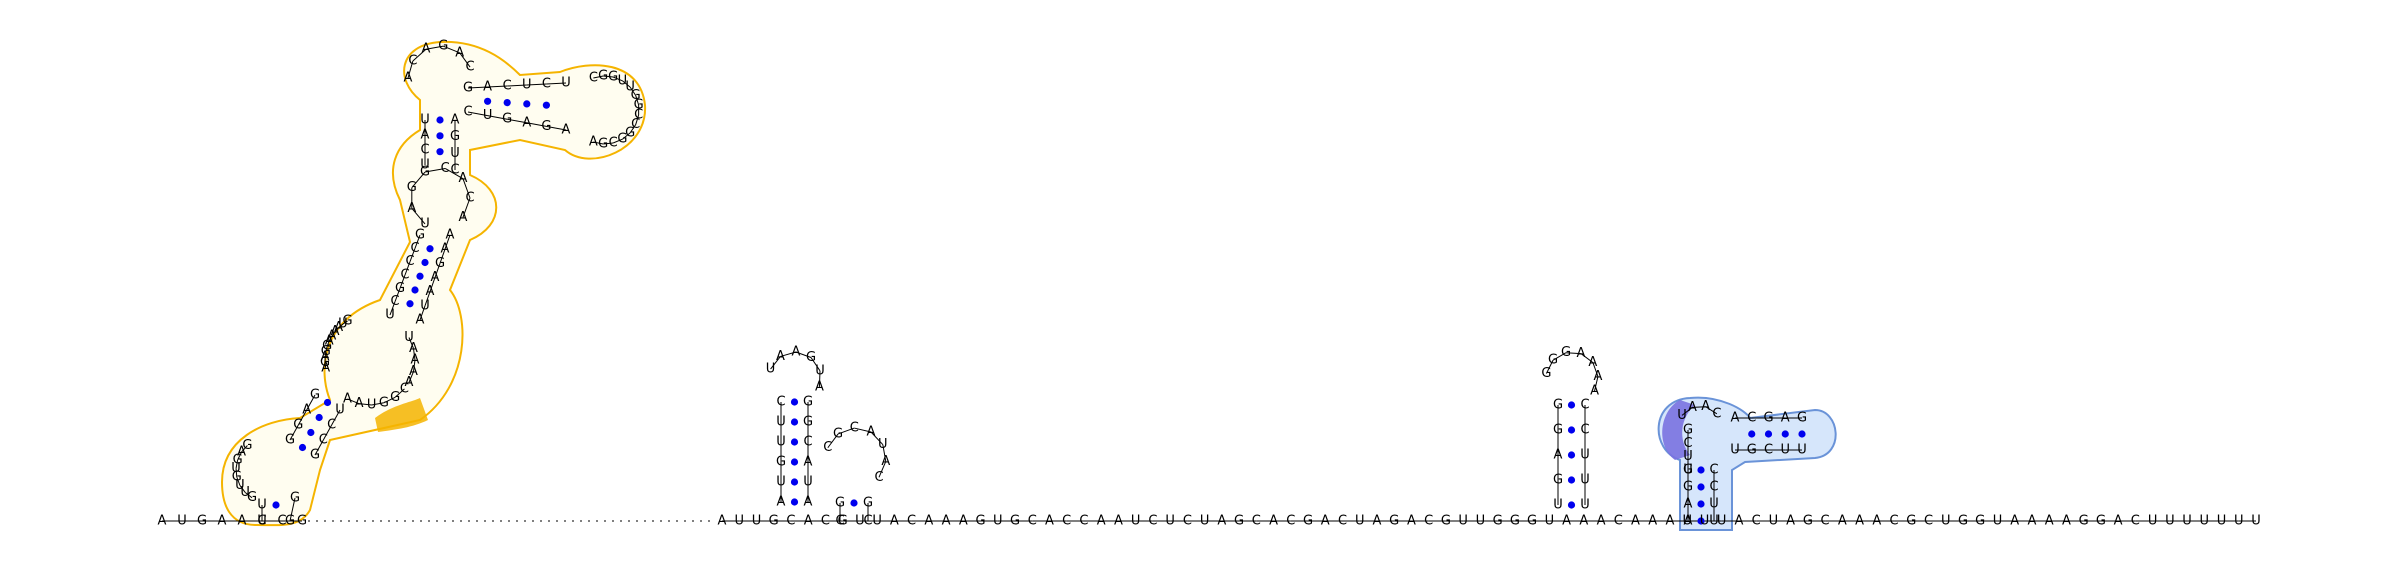  What do you see at coordinates (327, 402) in the screenshot?
I see `large-hairpin-lower-pair` at bounding box center [327, 402].